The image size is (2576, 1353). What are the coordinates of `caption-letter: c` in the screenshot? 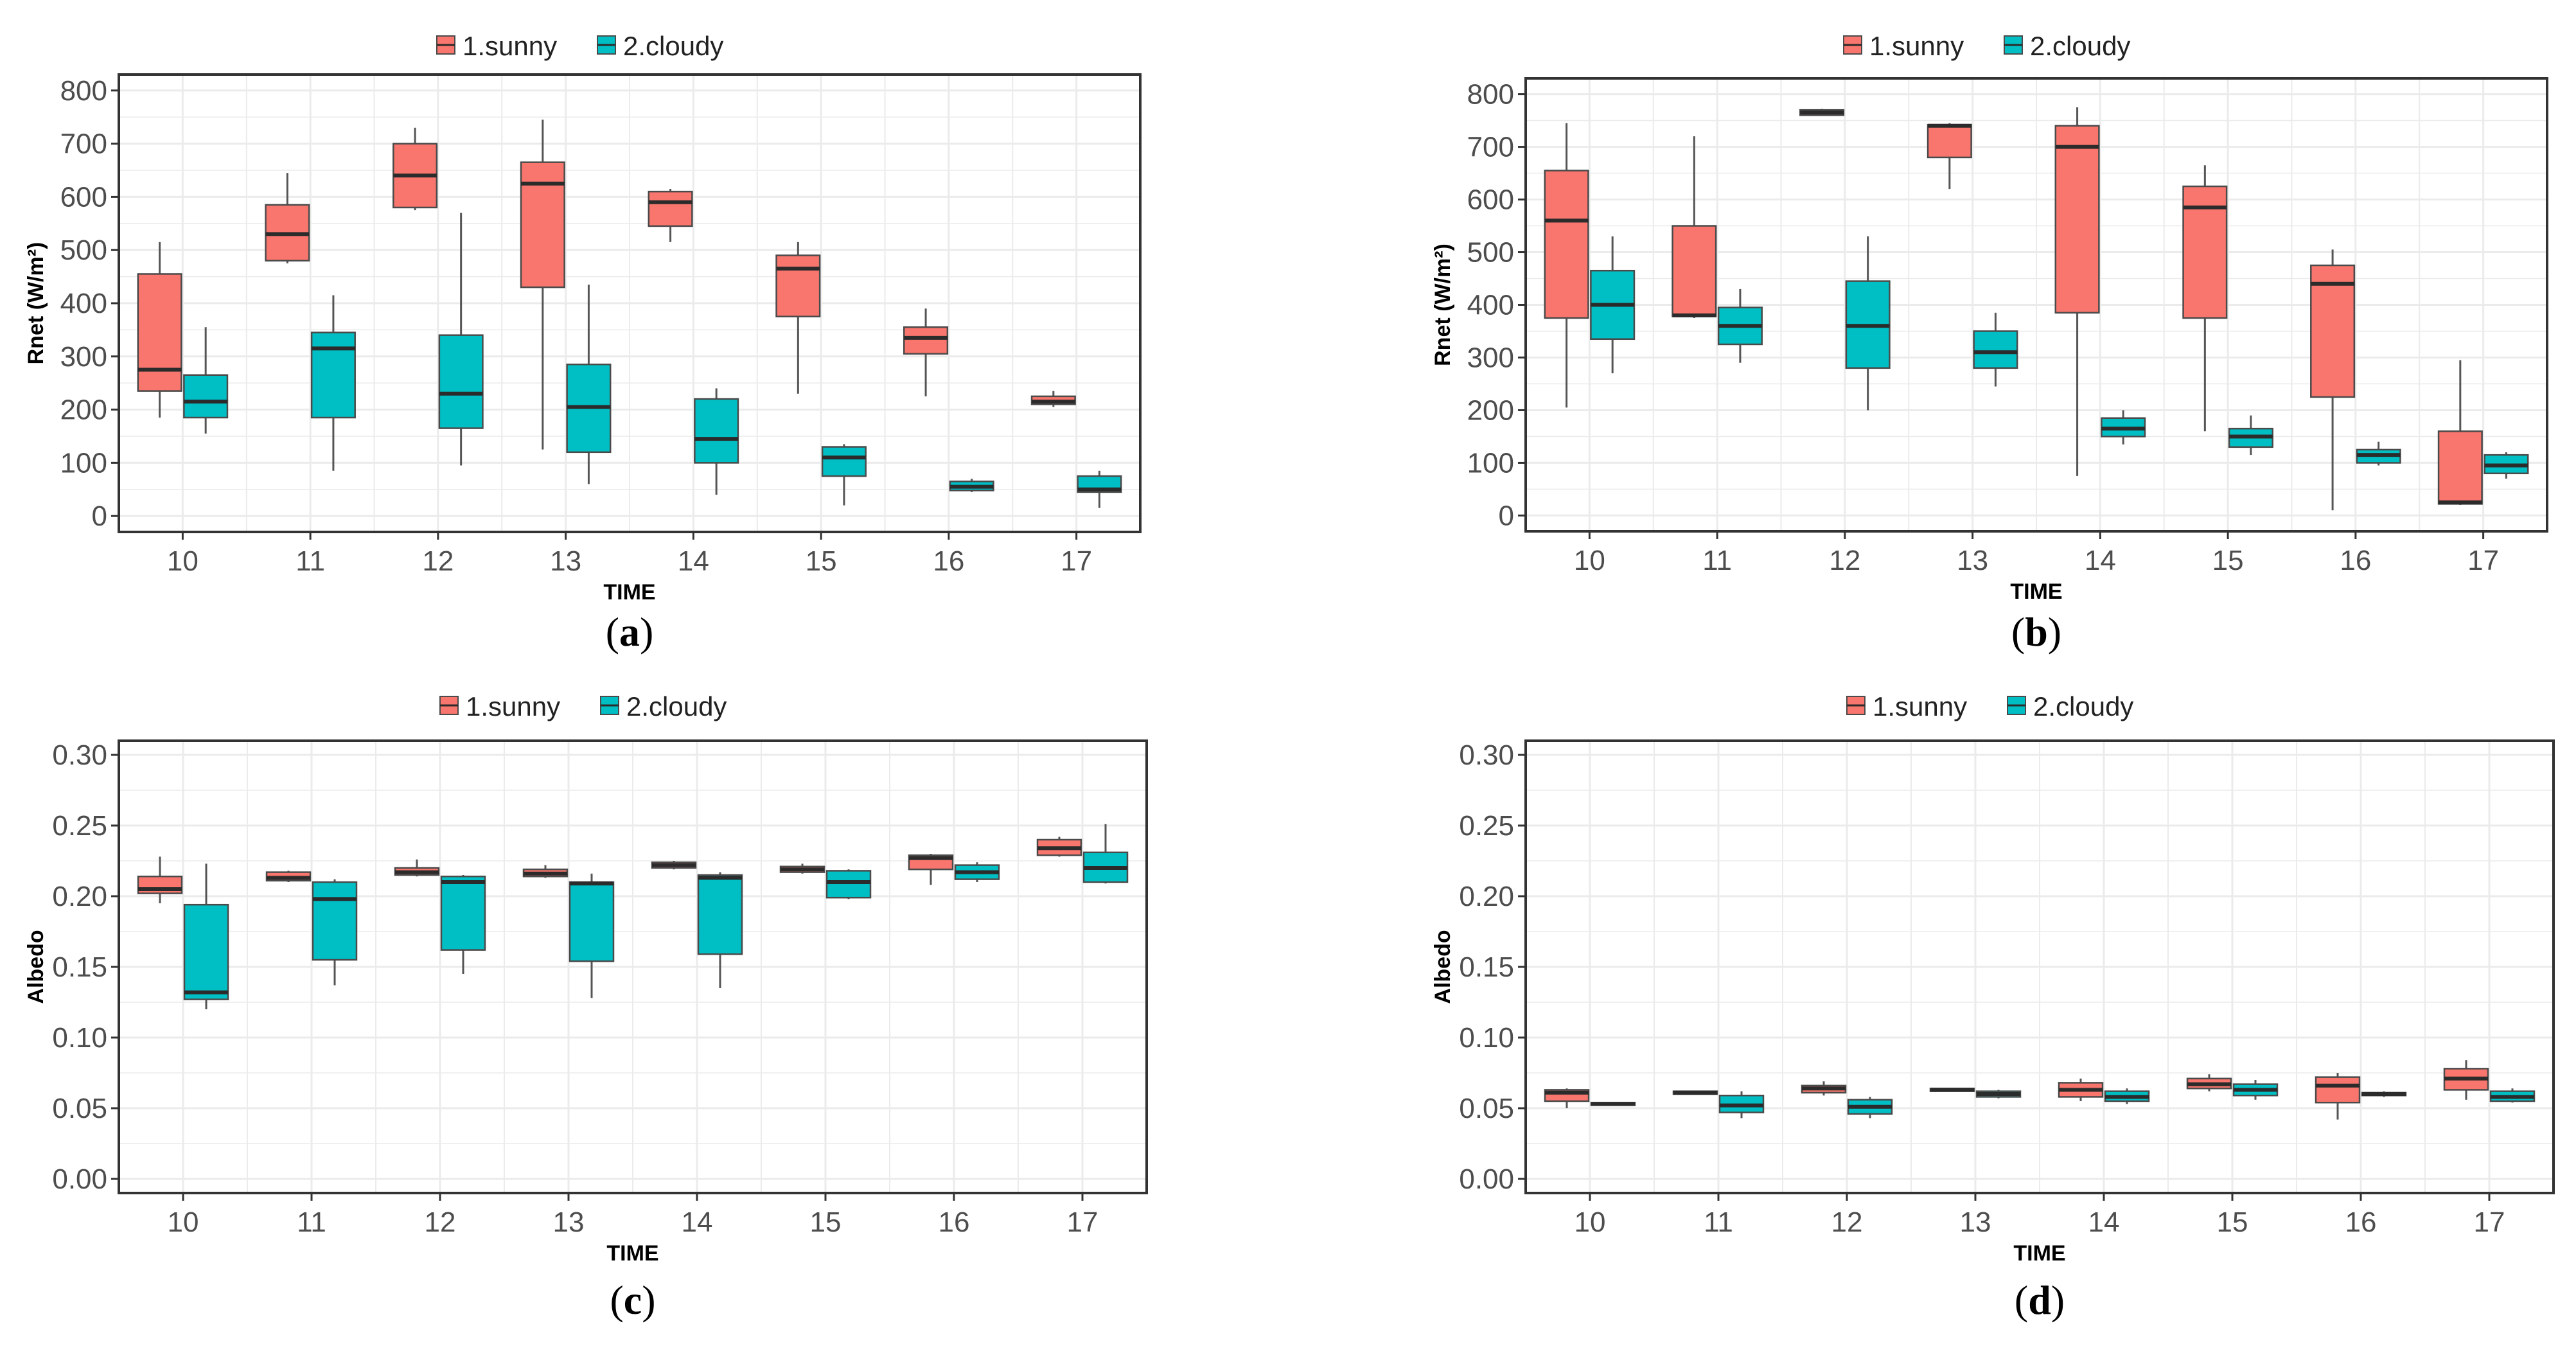 It's located at (633, 1300).